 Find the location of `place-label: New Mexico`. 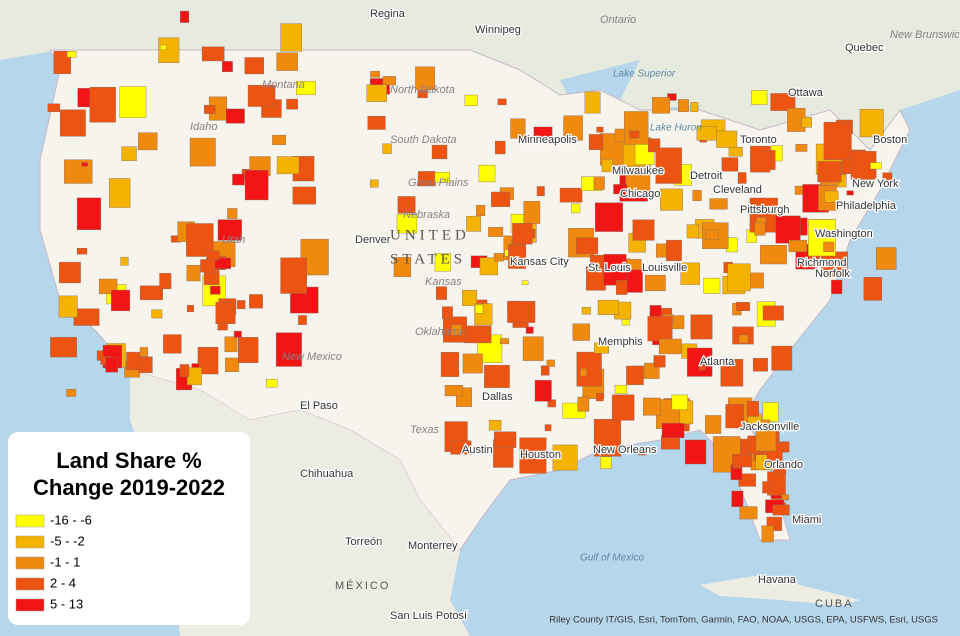

place-label: New Mexico is located at coordinates (312, 357).